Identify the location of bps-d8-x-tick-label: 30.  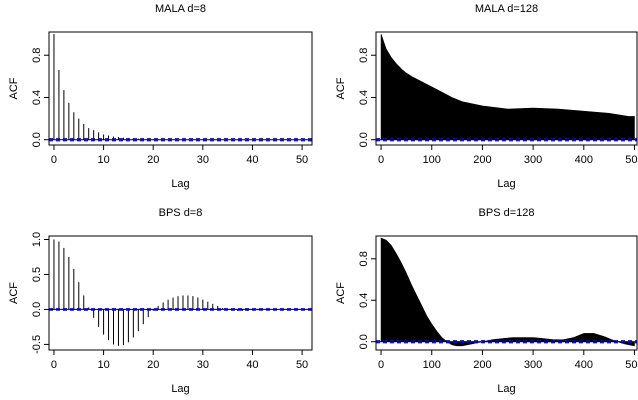
(203, 365).